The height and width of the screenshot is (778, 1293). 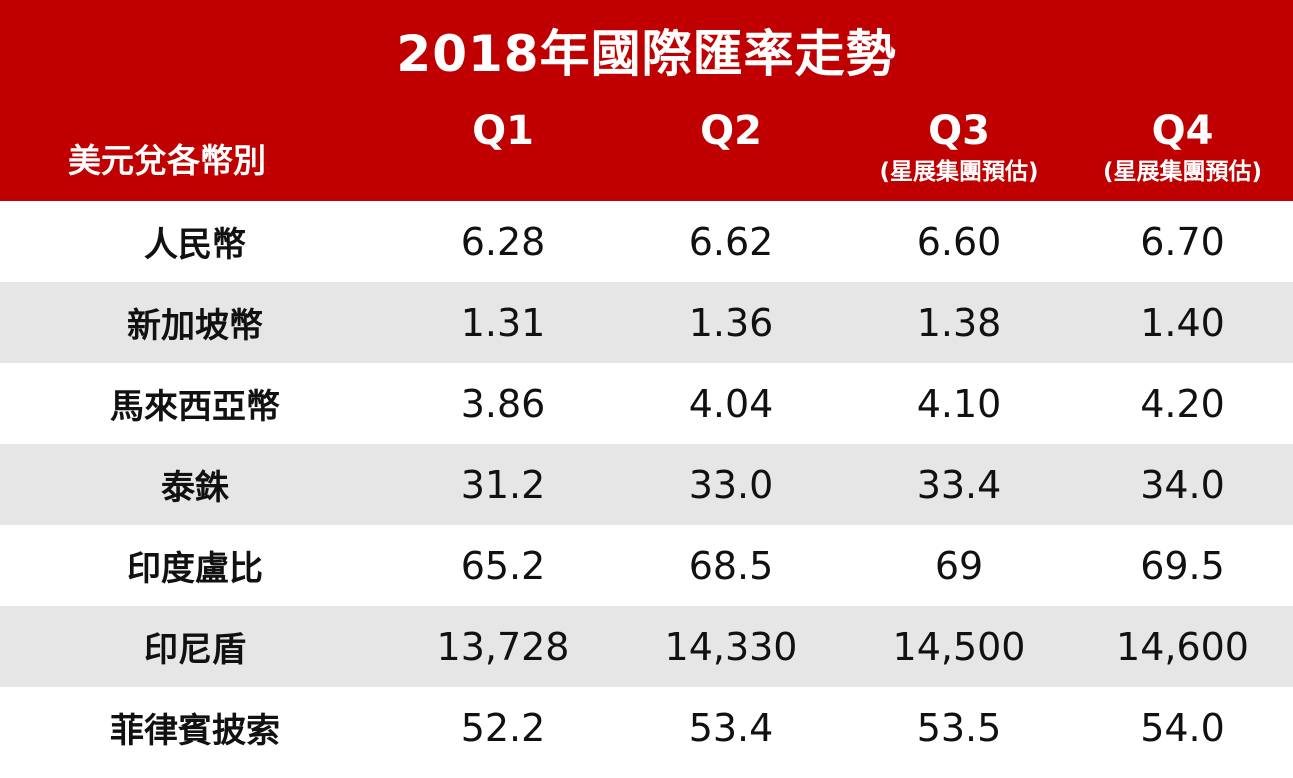 I want to click on quarter-label: Q2, so click(x=731, y=131).